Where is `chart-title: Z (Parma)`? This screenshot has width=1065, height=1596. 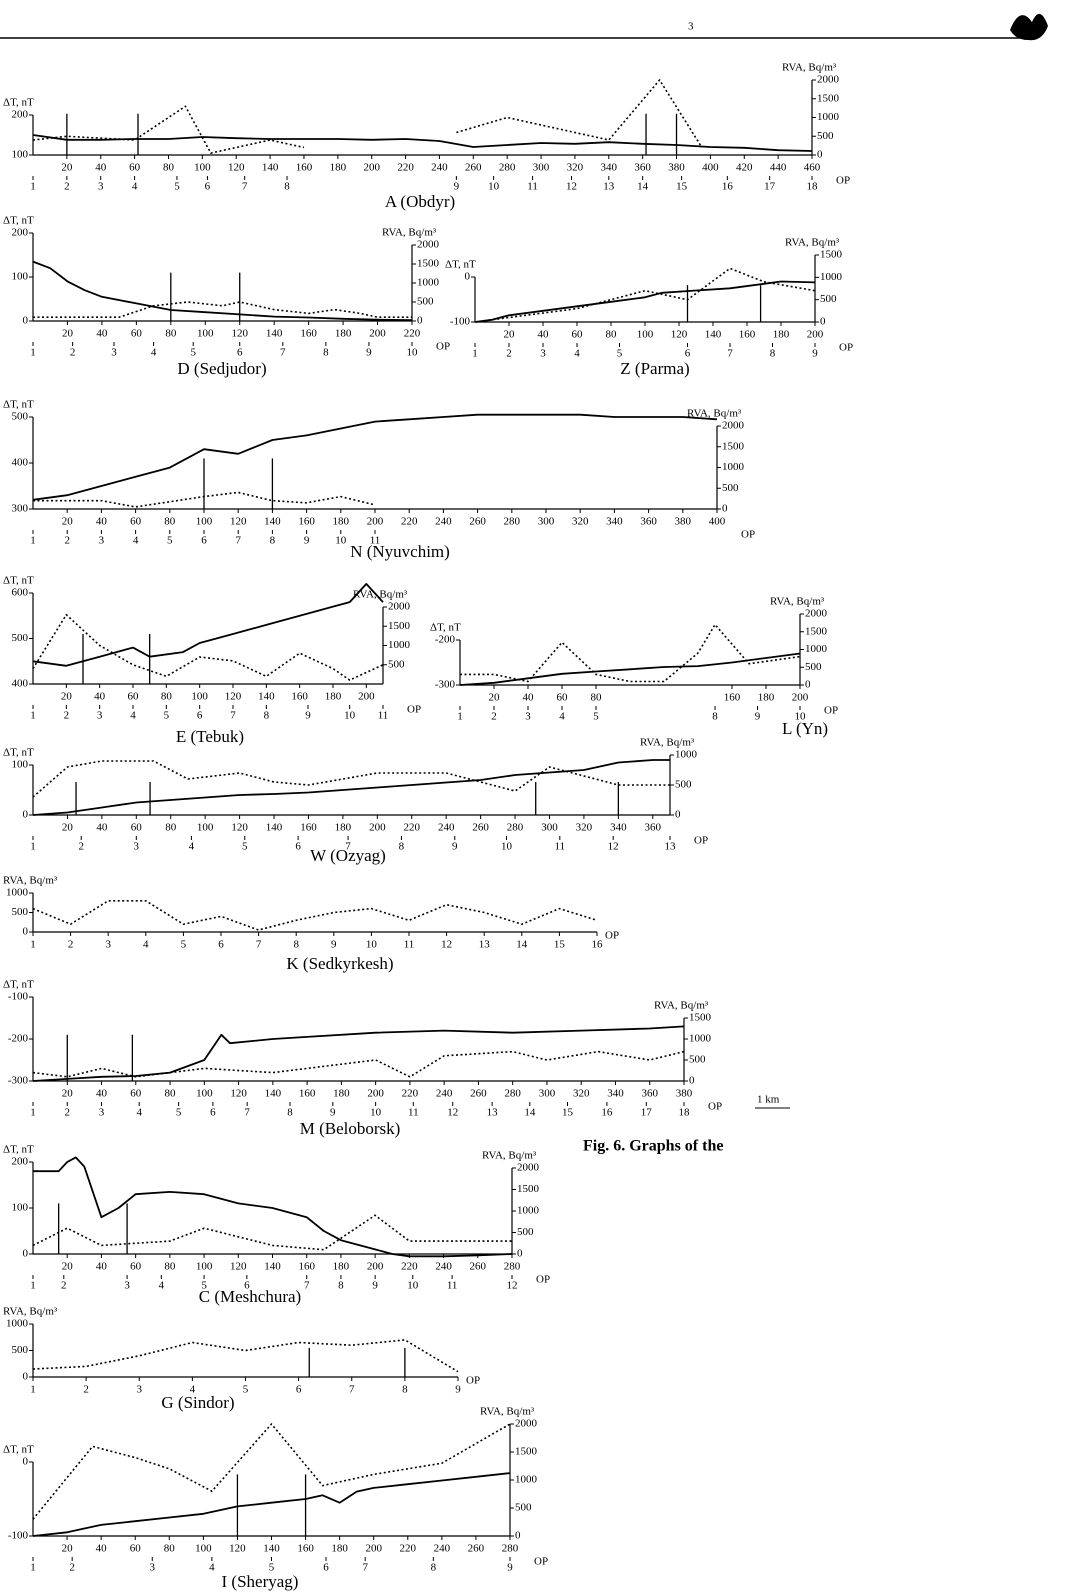 chart-title: Z (Parma) is located at coordinates (654, 368).